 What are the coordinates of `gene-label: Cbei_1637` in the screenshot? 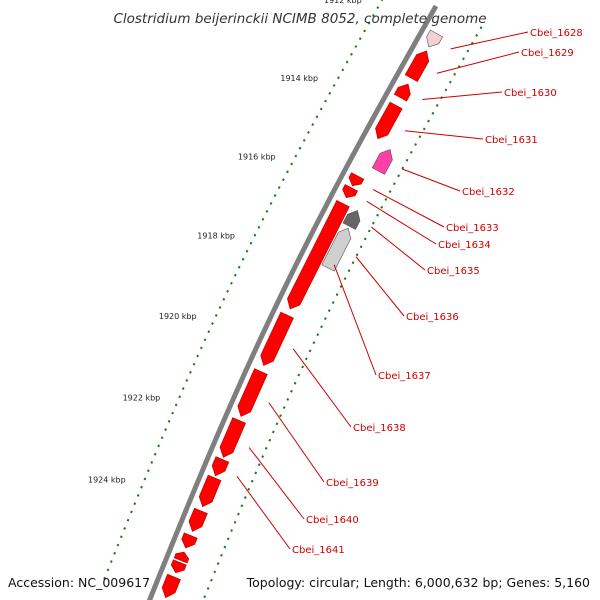 It's located at (404, 376).